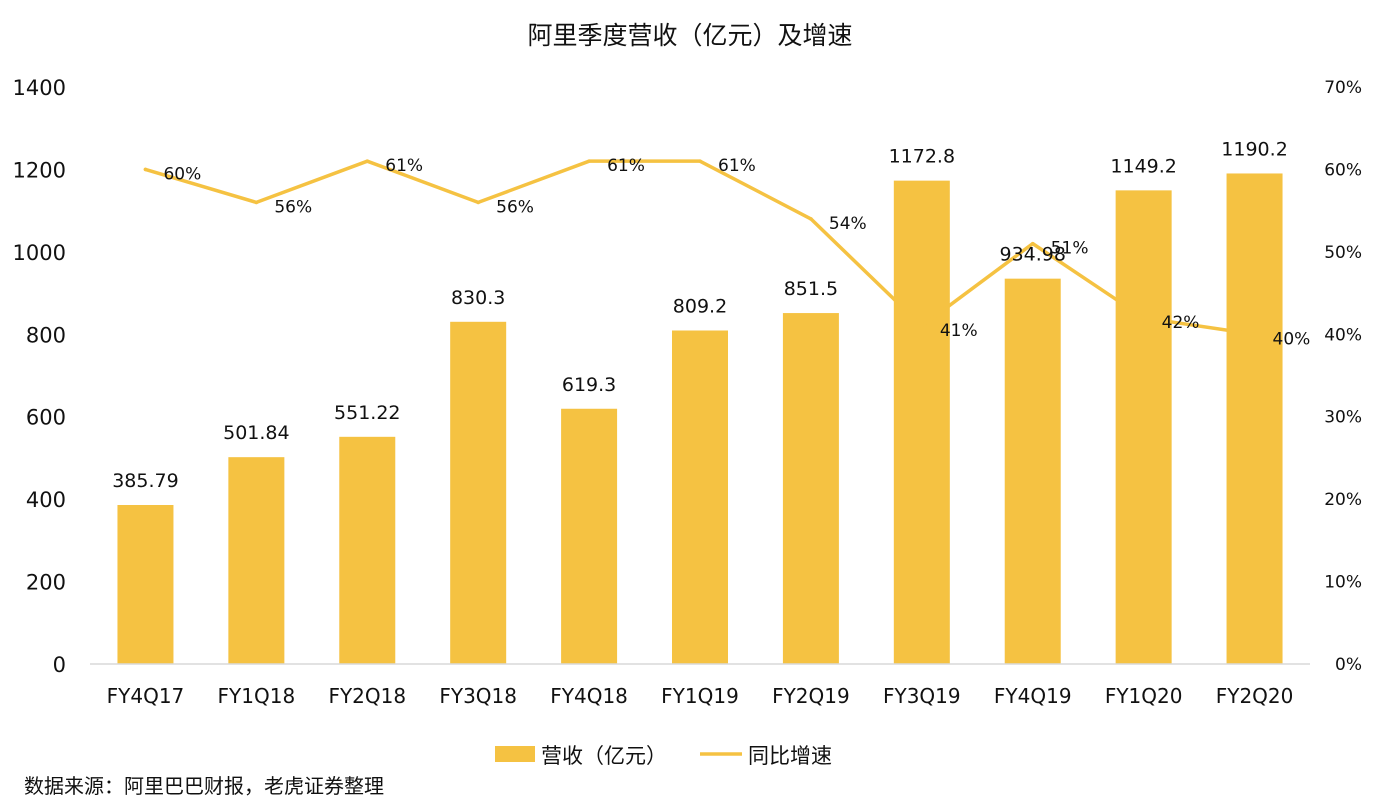 This screenshot has width=1378, height=804. What do you see at coordinates (1343, 583) in the screenshot?
I see `y-right-tick-label: 10%` at bounding box center [1343, 583].